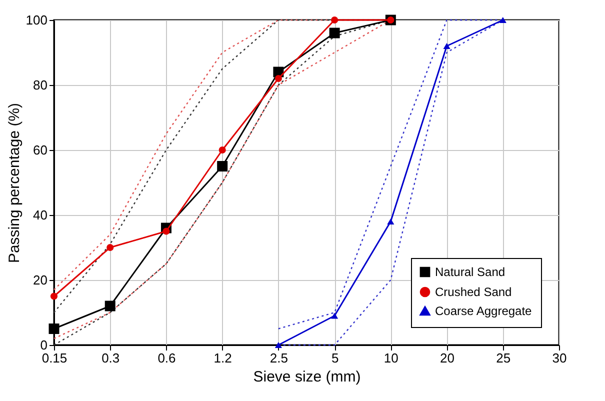 This screenshot has height=401, width=605. I want to click on x-tick-label: 1.2, so click(223, 358).